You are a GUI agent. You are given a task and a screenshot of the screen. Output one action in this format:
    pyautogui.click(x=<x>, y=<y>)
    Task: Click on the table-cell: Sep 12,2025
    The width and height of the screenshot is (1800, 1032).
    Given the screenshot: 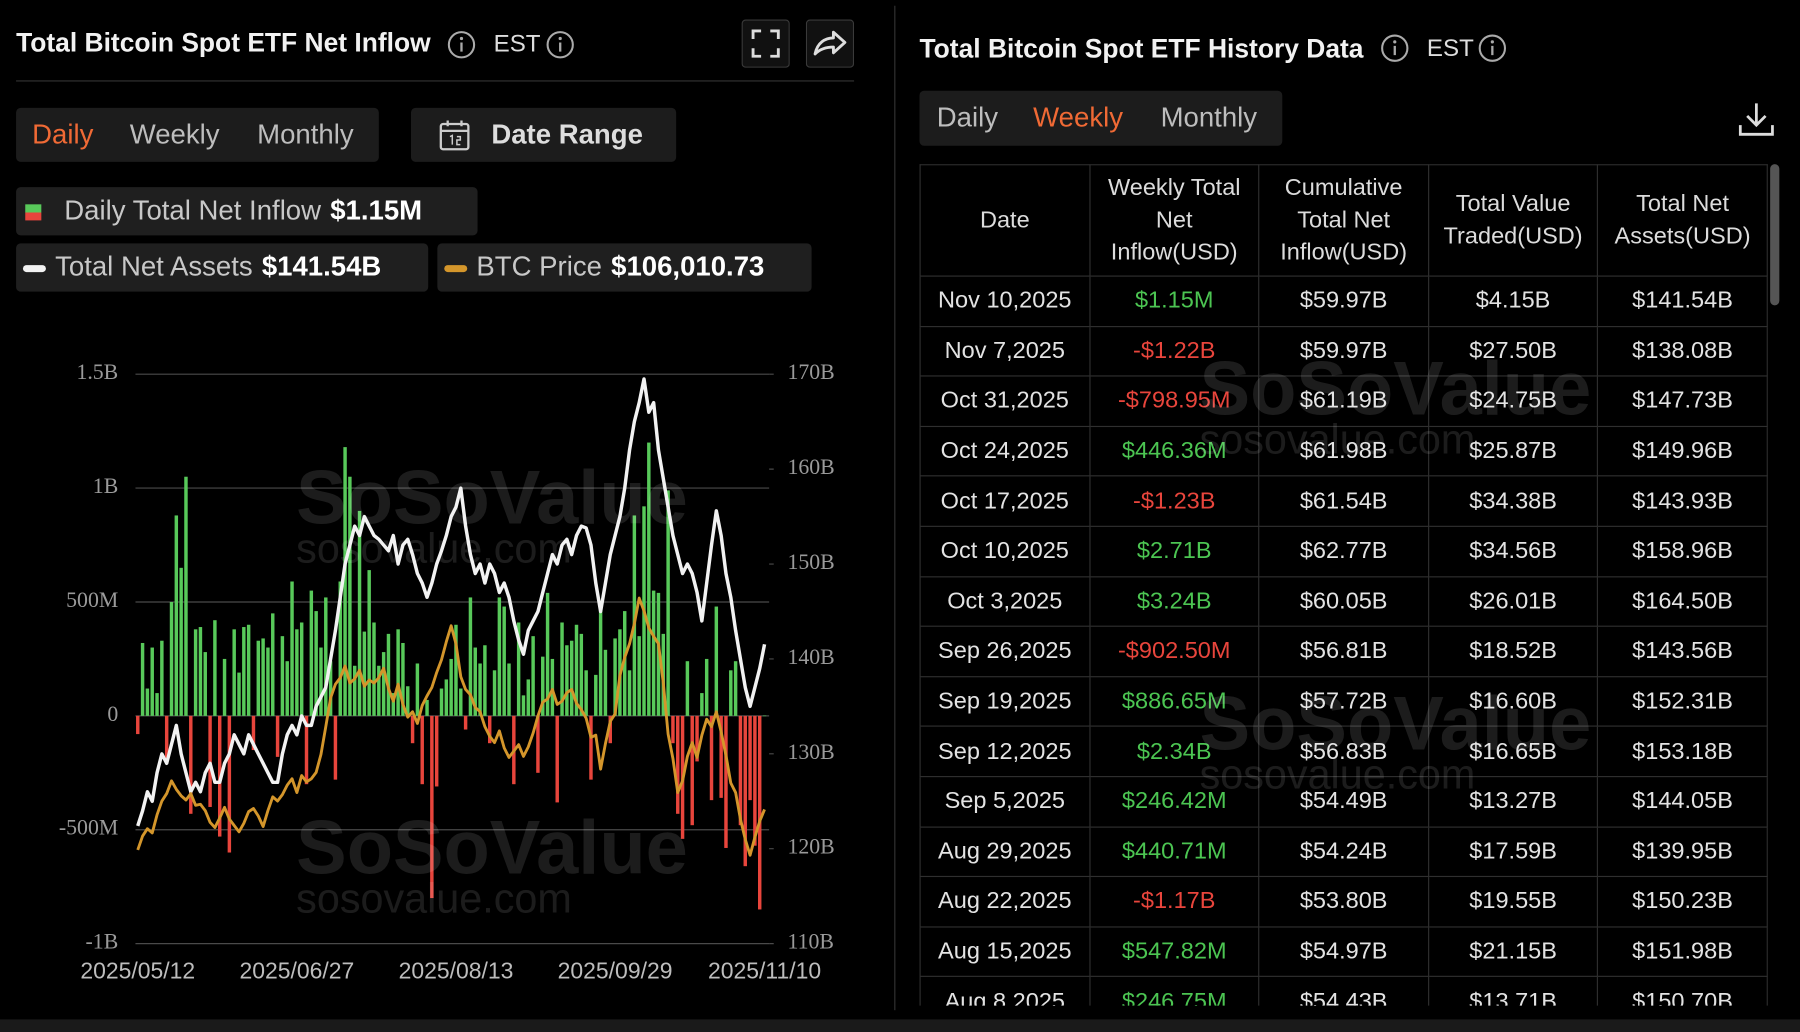 What is the action you would take?
    pyautogui.click(x=1005, y=751)
    